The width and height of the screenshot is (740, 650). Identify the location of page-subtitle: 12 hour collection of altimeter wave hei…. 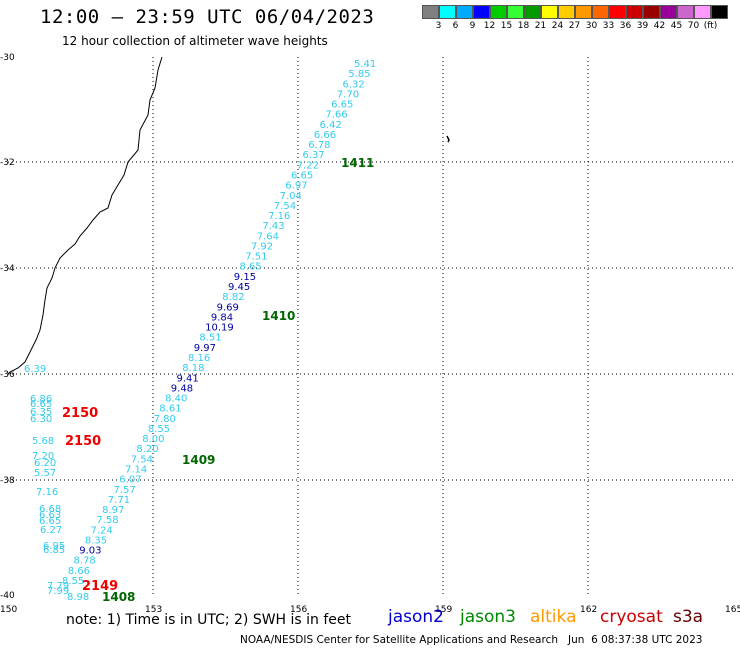
(195, 41).